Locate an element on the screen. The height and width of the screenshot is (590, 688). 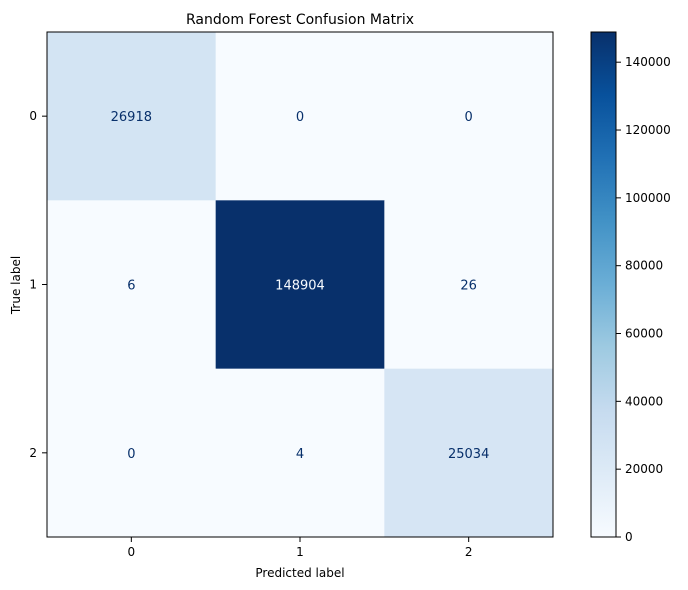
cell-value-label: 26918 is located at coordinates (131, 117).